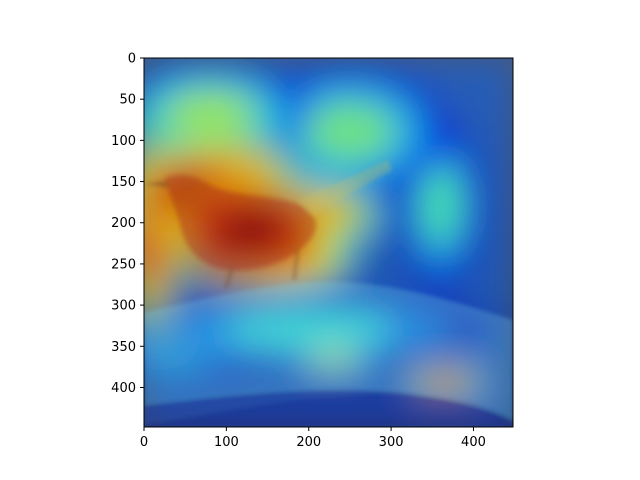 The width and height of the screenshot is (640, 480). I want to click on bird-legs-silhouette, so click(262, 268).